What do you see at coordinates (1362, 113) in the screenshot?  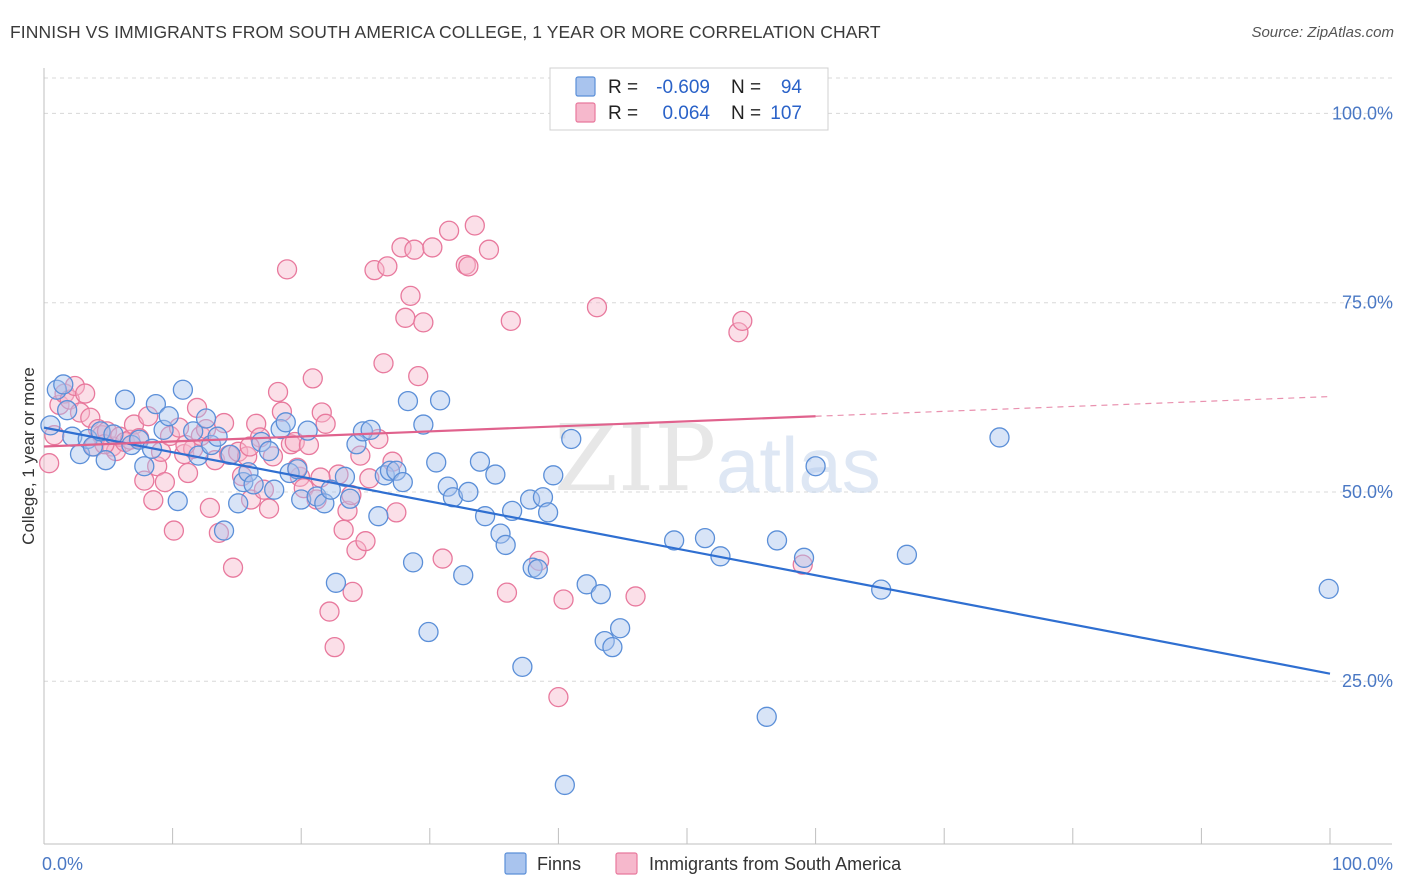 I see `y-tick-label: 100.0%` at bounding box center [1362, 113].